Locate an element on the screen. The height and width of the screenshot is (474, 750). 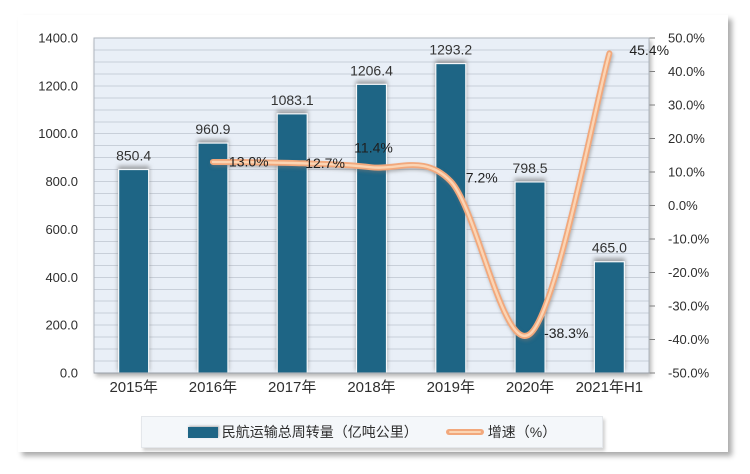
bar-2016年 is located at coordinates (213, 258).